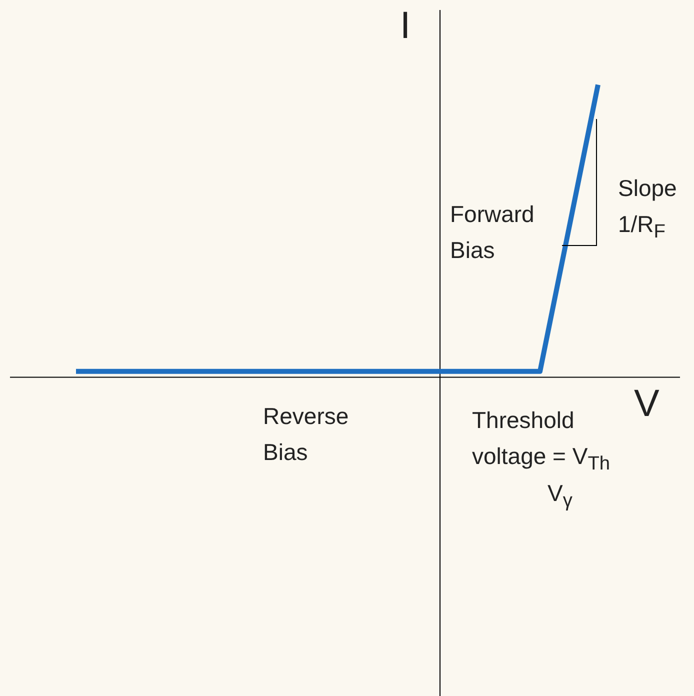  Describe the element at coordinates (405, 26) in the screenshot. I see `y-axis-title: I` at that location.